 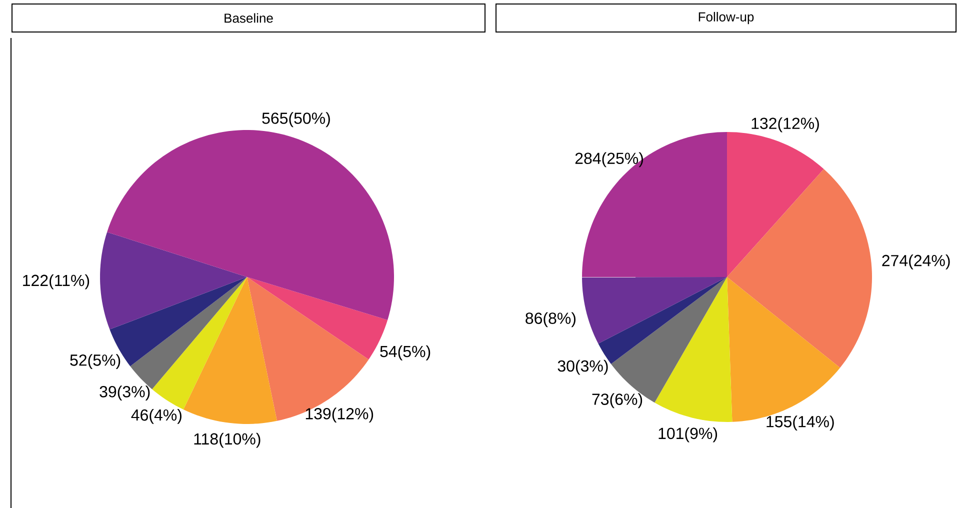 What do you see at coordinates (248, 18) in the screenshot?
I see `chart-title: Baseline` at bounding box center [248, 18].